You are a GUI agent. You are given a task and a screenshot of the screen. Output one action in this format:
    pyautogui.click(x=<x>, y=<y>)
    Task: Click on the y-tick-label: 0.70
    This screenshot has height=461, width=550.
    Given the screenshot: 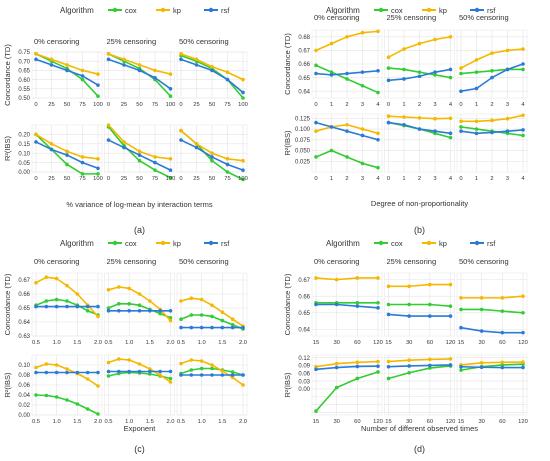 What is the action you would take?
    pyautogui.click(x=24, y=62)
    